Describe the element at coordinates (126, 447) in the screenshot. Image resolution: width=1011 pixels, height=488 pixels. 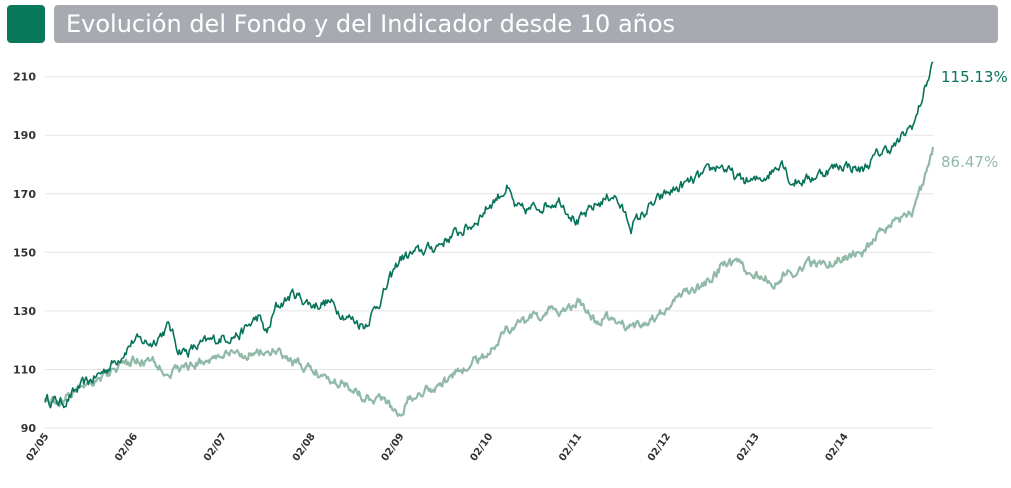
I see `x-tick-label: 02/06` at that location.